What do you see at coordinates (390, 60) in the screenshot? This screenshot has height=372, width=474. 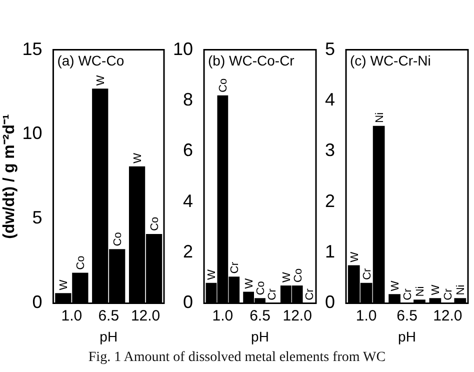 I see `chart-title: (c) WC-Cr-Ni` at bounding box center [390, 60].